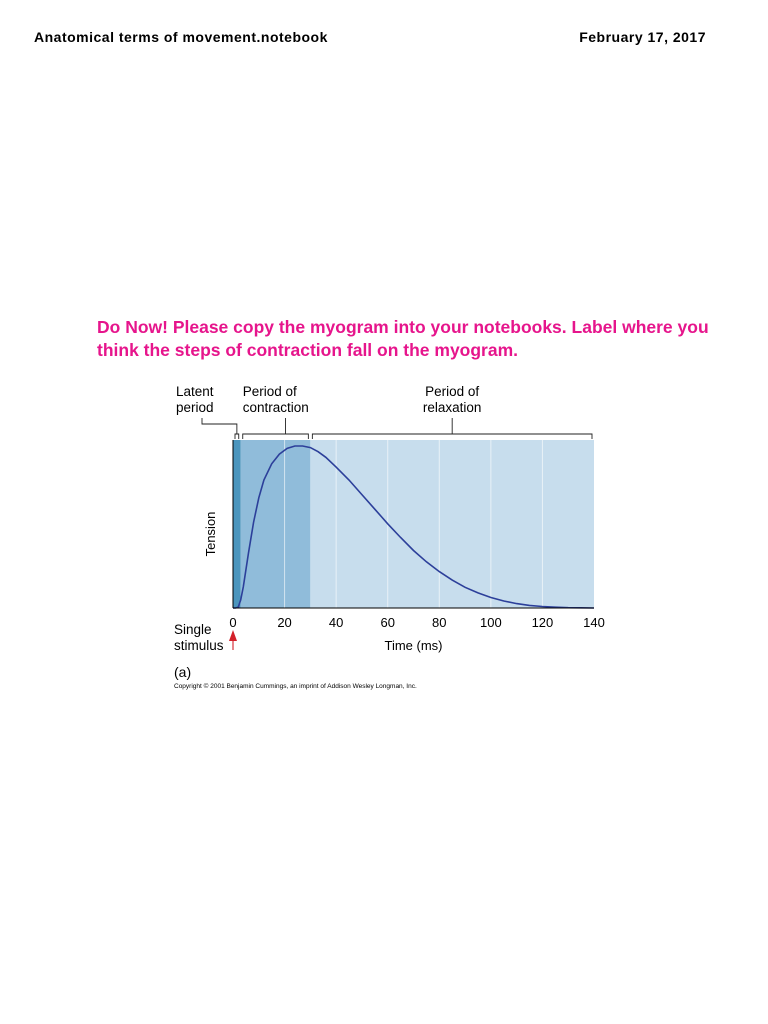 The width and height of the screenshot is (768, 1024). Describe the element at coordinates (387, 622) in the screenshot. I see `x-tick-label-3: 60` at that location.